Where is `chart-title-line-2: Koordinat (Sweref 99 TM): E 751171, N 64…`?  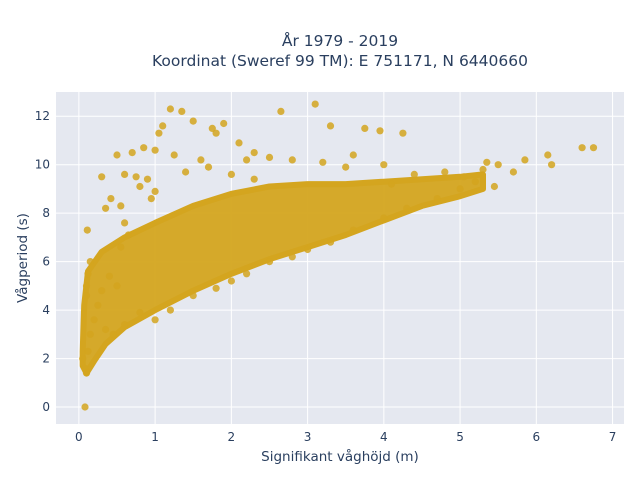
chart-title-line-2: Koordinat (Sweref 99 TM): E 751171, N 64… is located at coordinates (340, 61).